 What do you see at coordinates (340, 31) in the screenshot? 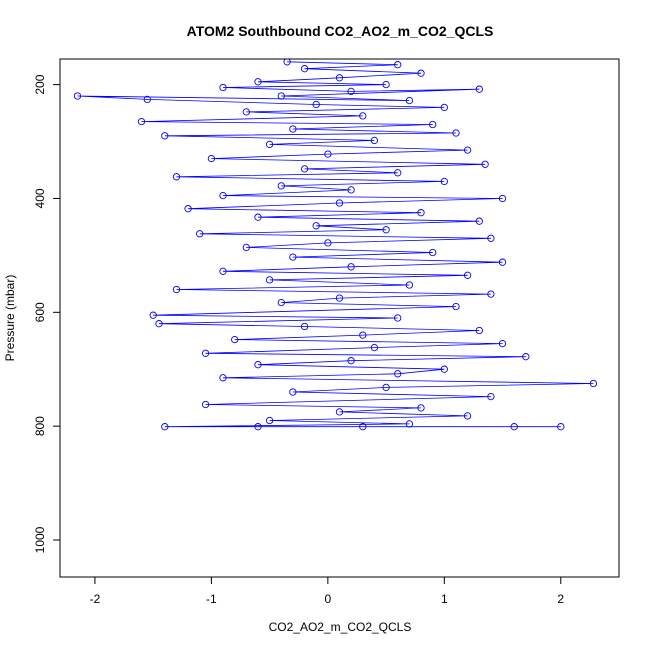
I see `chart-title: ATOM2 Southbound CO2_AO2_m_CO2_QCLS` at bounding box center [340, 31].